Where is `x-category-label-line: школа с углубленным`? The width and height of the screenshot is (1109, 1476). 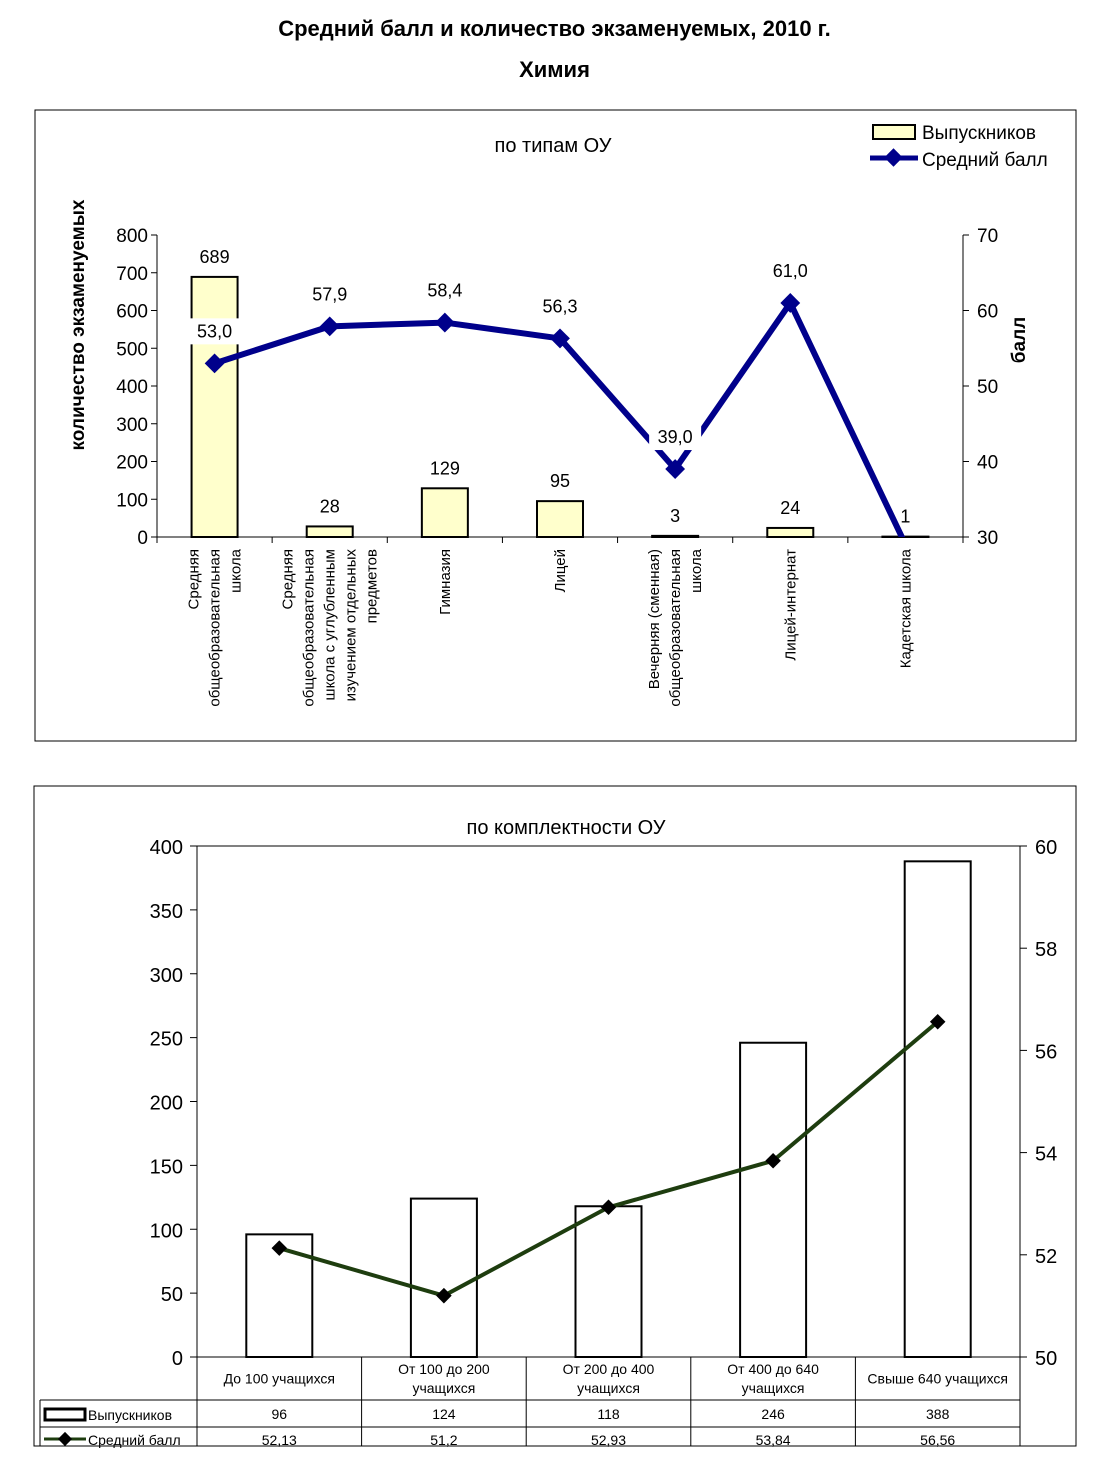
x-category-label-line: школа с углубленным is located at coordinates (330, 624).